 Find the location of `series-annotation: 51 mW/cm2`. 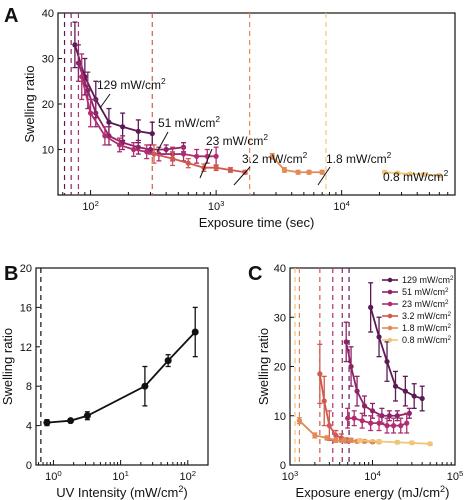

series-annotation: 51 mW/cm2 is located at coordinates (189, 122).